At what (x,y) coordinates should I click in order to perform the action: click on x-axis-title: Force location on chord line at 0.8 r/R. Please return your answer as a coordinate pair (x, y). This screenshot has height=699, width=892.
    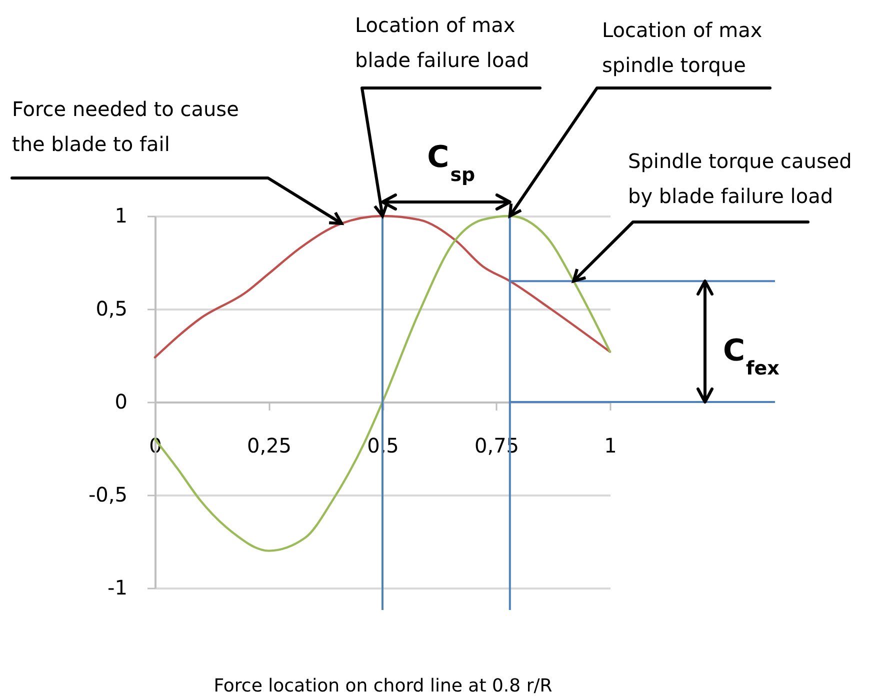
    Looking at the image, I should click on (383, 686).